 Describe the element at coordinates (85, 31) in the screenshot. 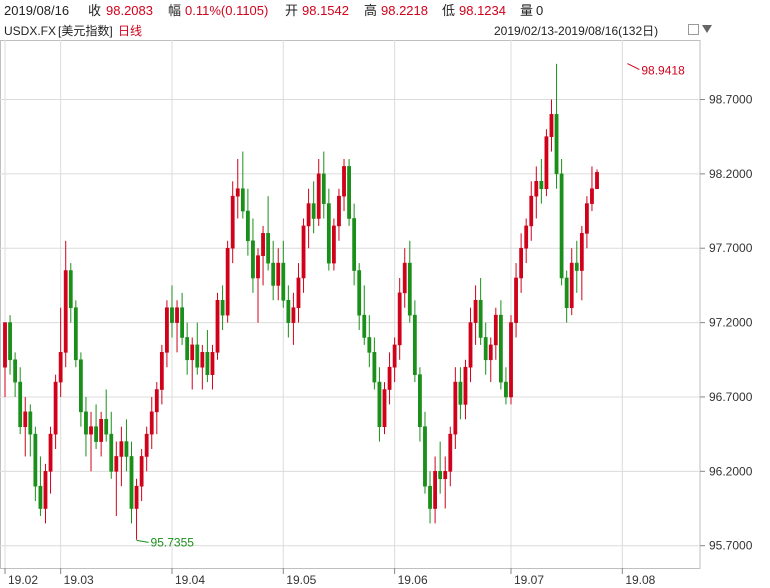

I see `instrument-name: [美元指数]` at that location.